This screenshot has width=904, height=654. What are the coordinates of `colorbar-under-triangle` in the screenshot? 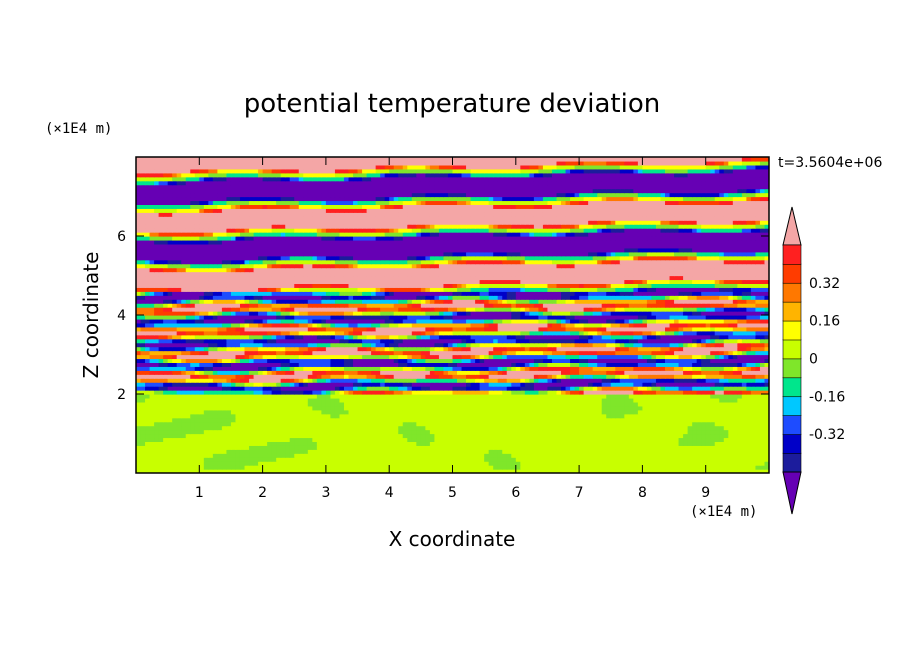 It's located at (792, 493).